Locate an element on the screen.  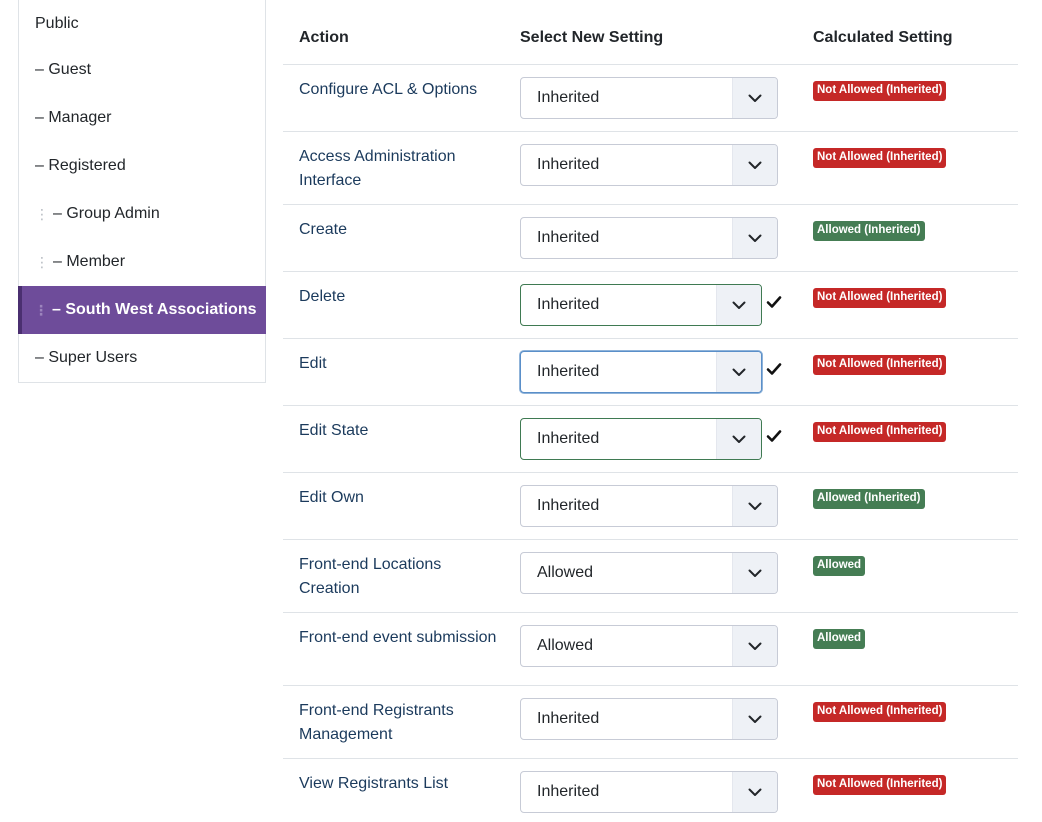
table-row: Edit Own Inherited Allowed (Inherited) is located at coordinates (650, 506).